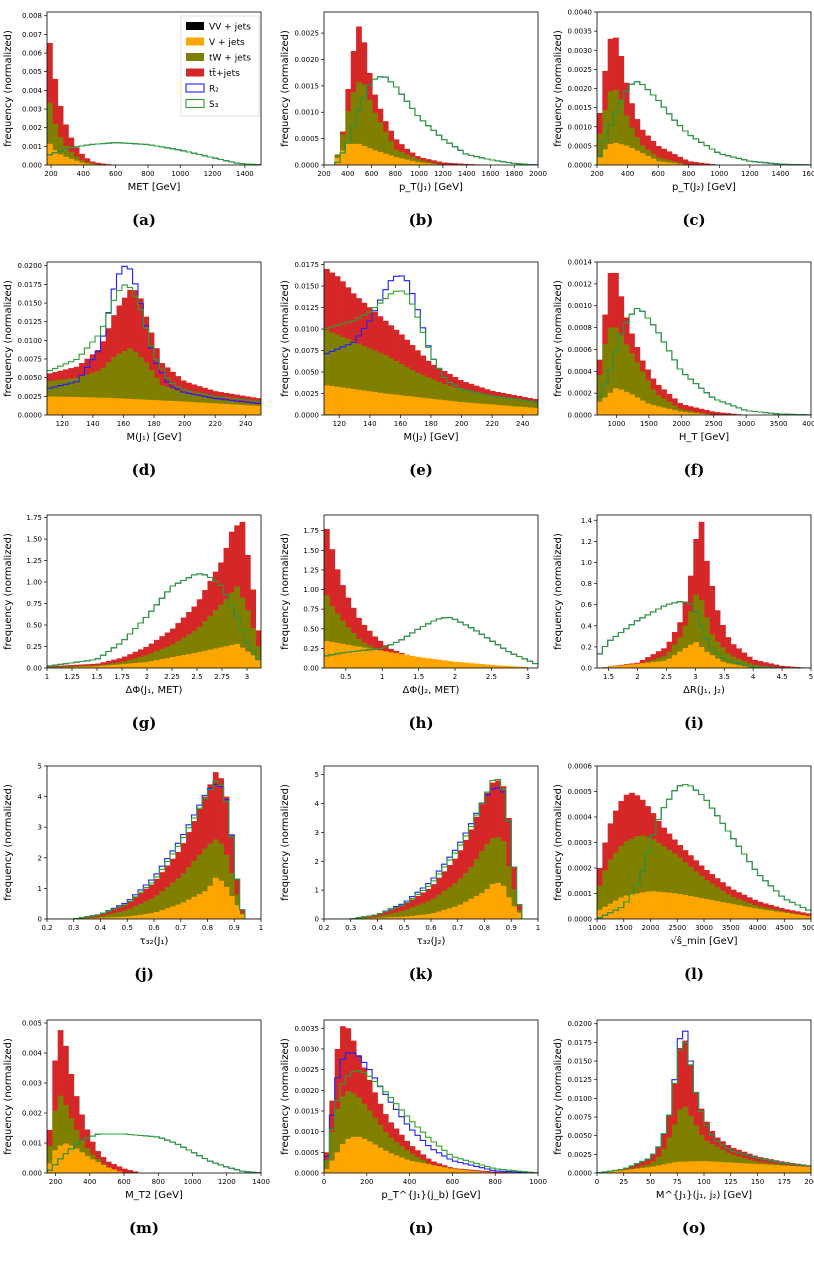 The image size is (814, 1269). Describe the element at coordinates (311, 551) in the screenshot. I see `y-tick-label: 1.50` at that location.